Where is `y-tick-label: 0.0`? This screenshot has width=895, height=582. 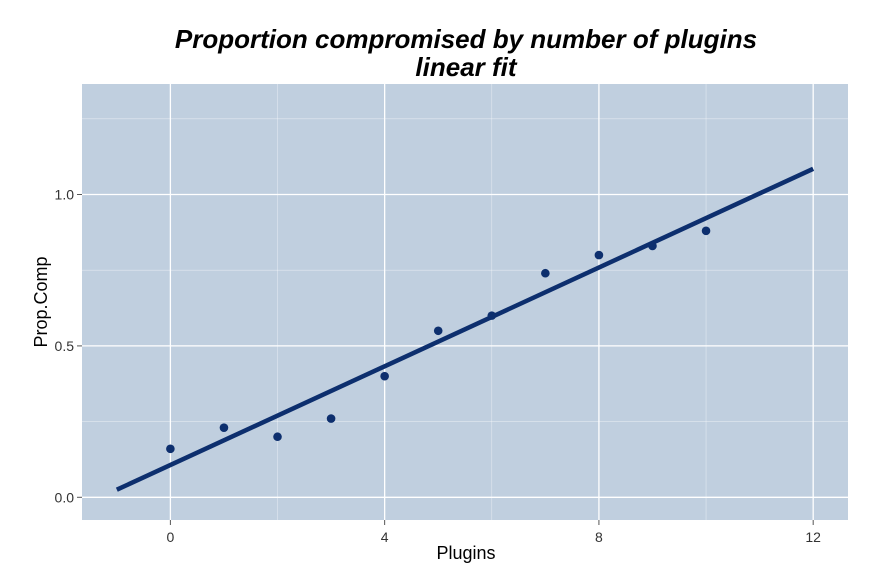 y-tick-label: 0.0 is located at coordinates (65, 497).